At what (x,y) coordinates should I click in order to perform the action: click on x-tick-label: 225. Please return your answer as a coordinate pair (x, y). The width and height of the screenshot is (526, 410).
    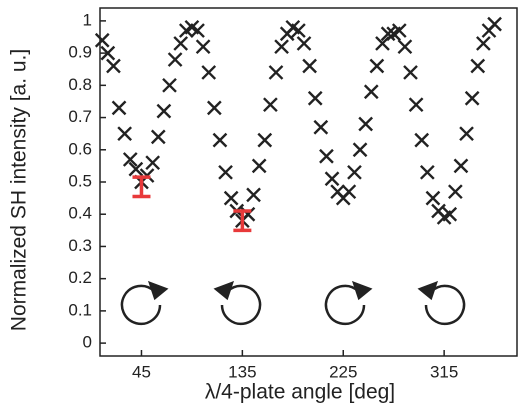
    Looking at the image, I should click on (343, 371).